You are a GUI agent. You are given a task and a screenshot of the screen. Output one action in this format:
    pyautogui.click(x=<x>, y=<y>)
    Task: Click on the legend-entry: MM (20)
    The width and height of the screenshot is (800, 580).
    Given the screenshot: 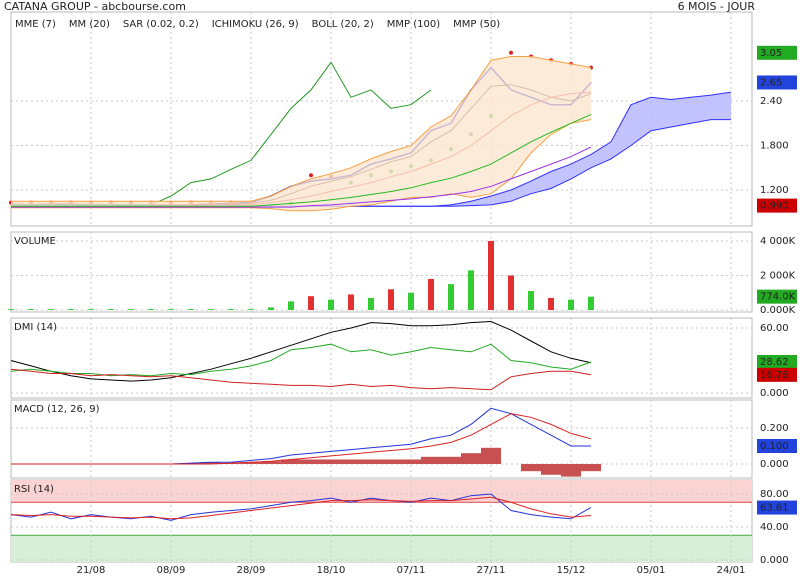 What is the action you would take?
    pyautogui.click(x=89, y=24)
    